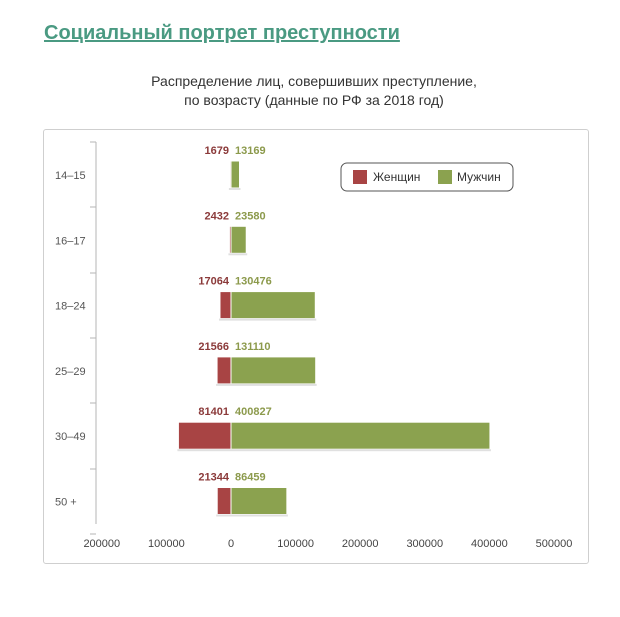 The width and height of the screenshot is (620, 617). I want to click on legend-box, so click(427, 177).